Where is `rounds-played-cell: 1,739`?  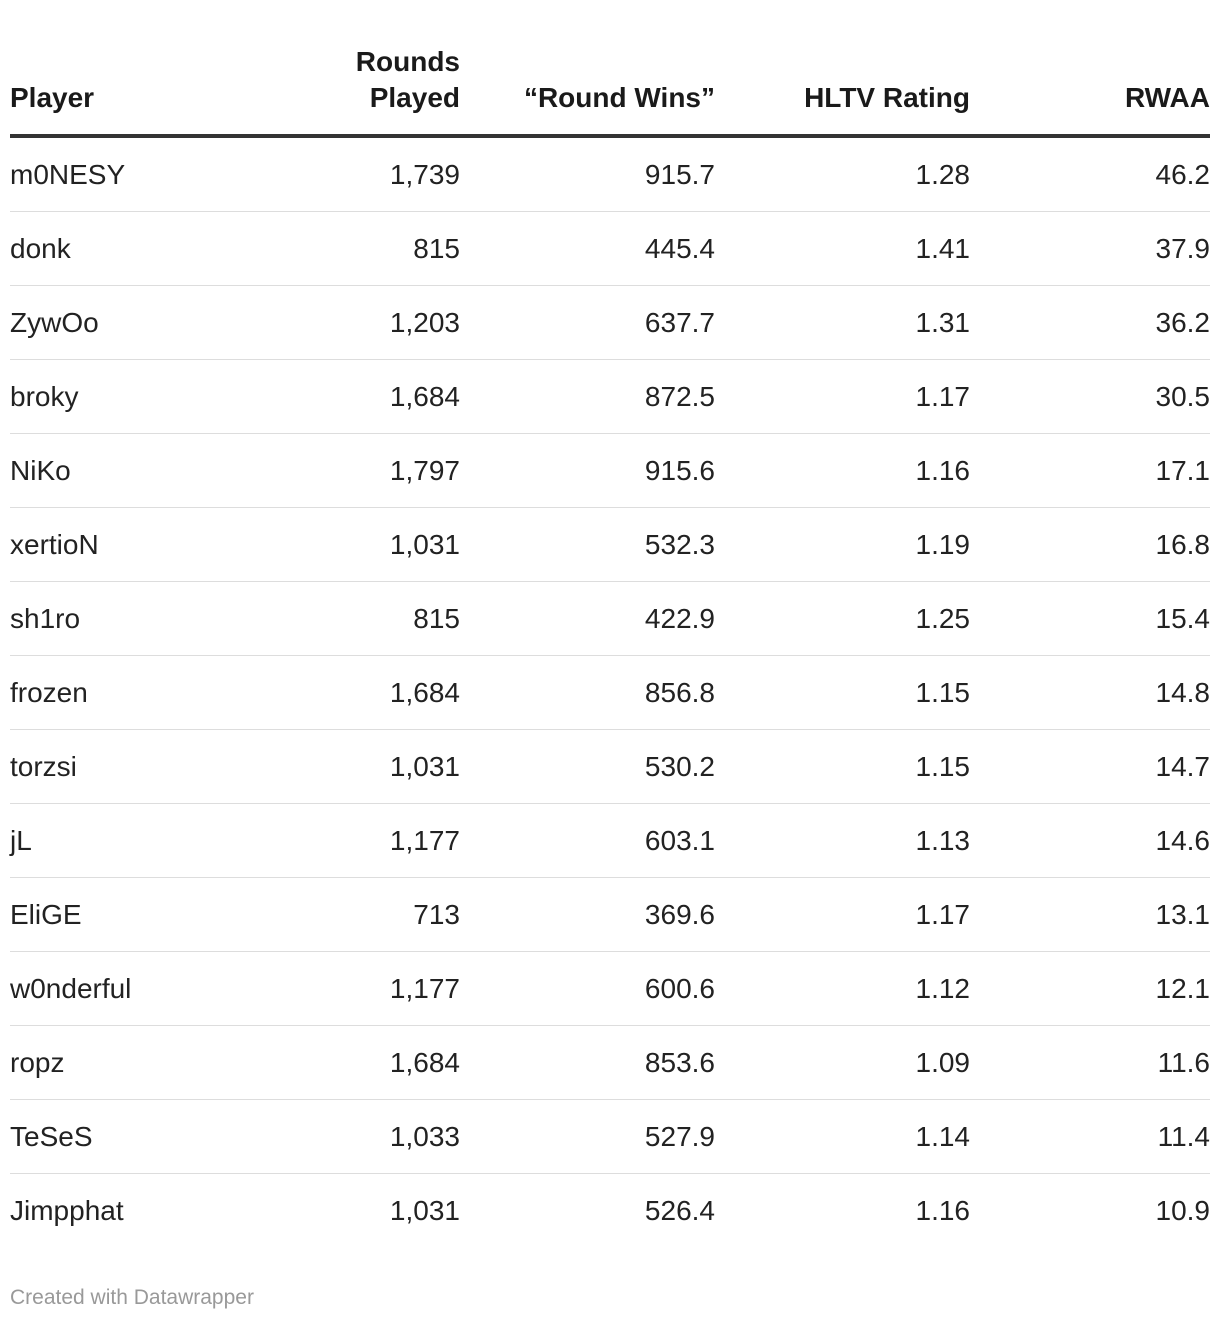
rounds-played-cell: 1,739 is located at coordinates (310, 174).